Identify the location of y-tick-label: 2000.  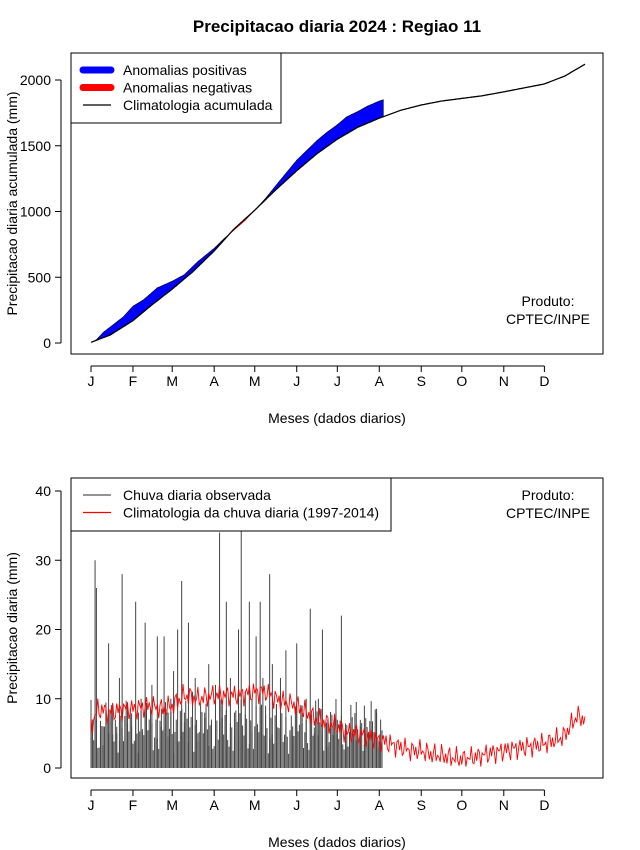
(35, 80).